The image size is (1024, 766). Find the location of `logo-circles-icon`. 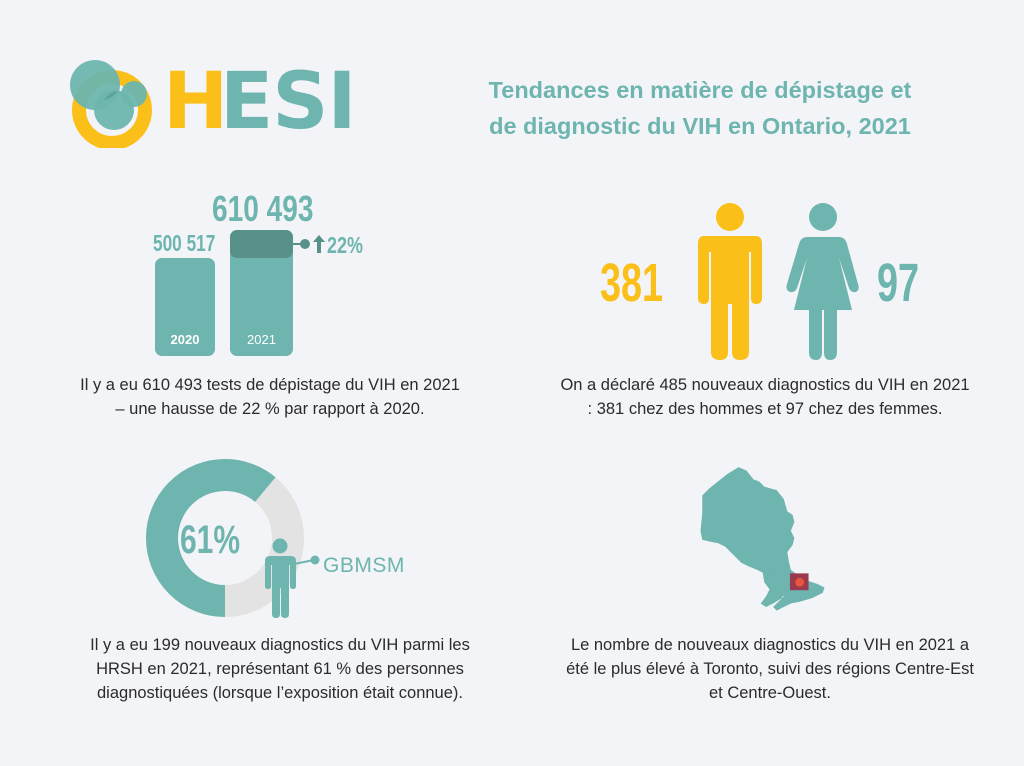

logo-circles-icon is located at coordinates (111, 104).